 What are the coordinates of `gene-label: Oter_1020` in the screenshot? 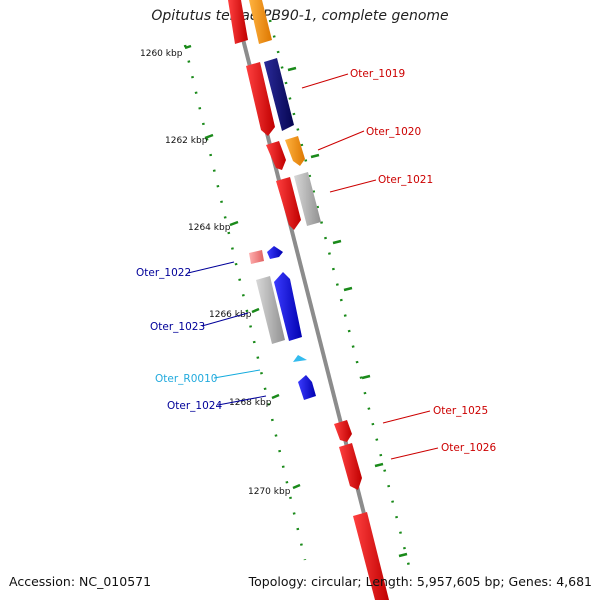 It's located at (393, 132).